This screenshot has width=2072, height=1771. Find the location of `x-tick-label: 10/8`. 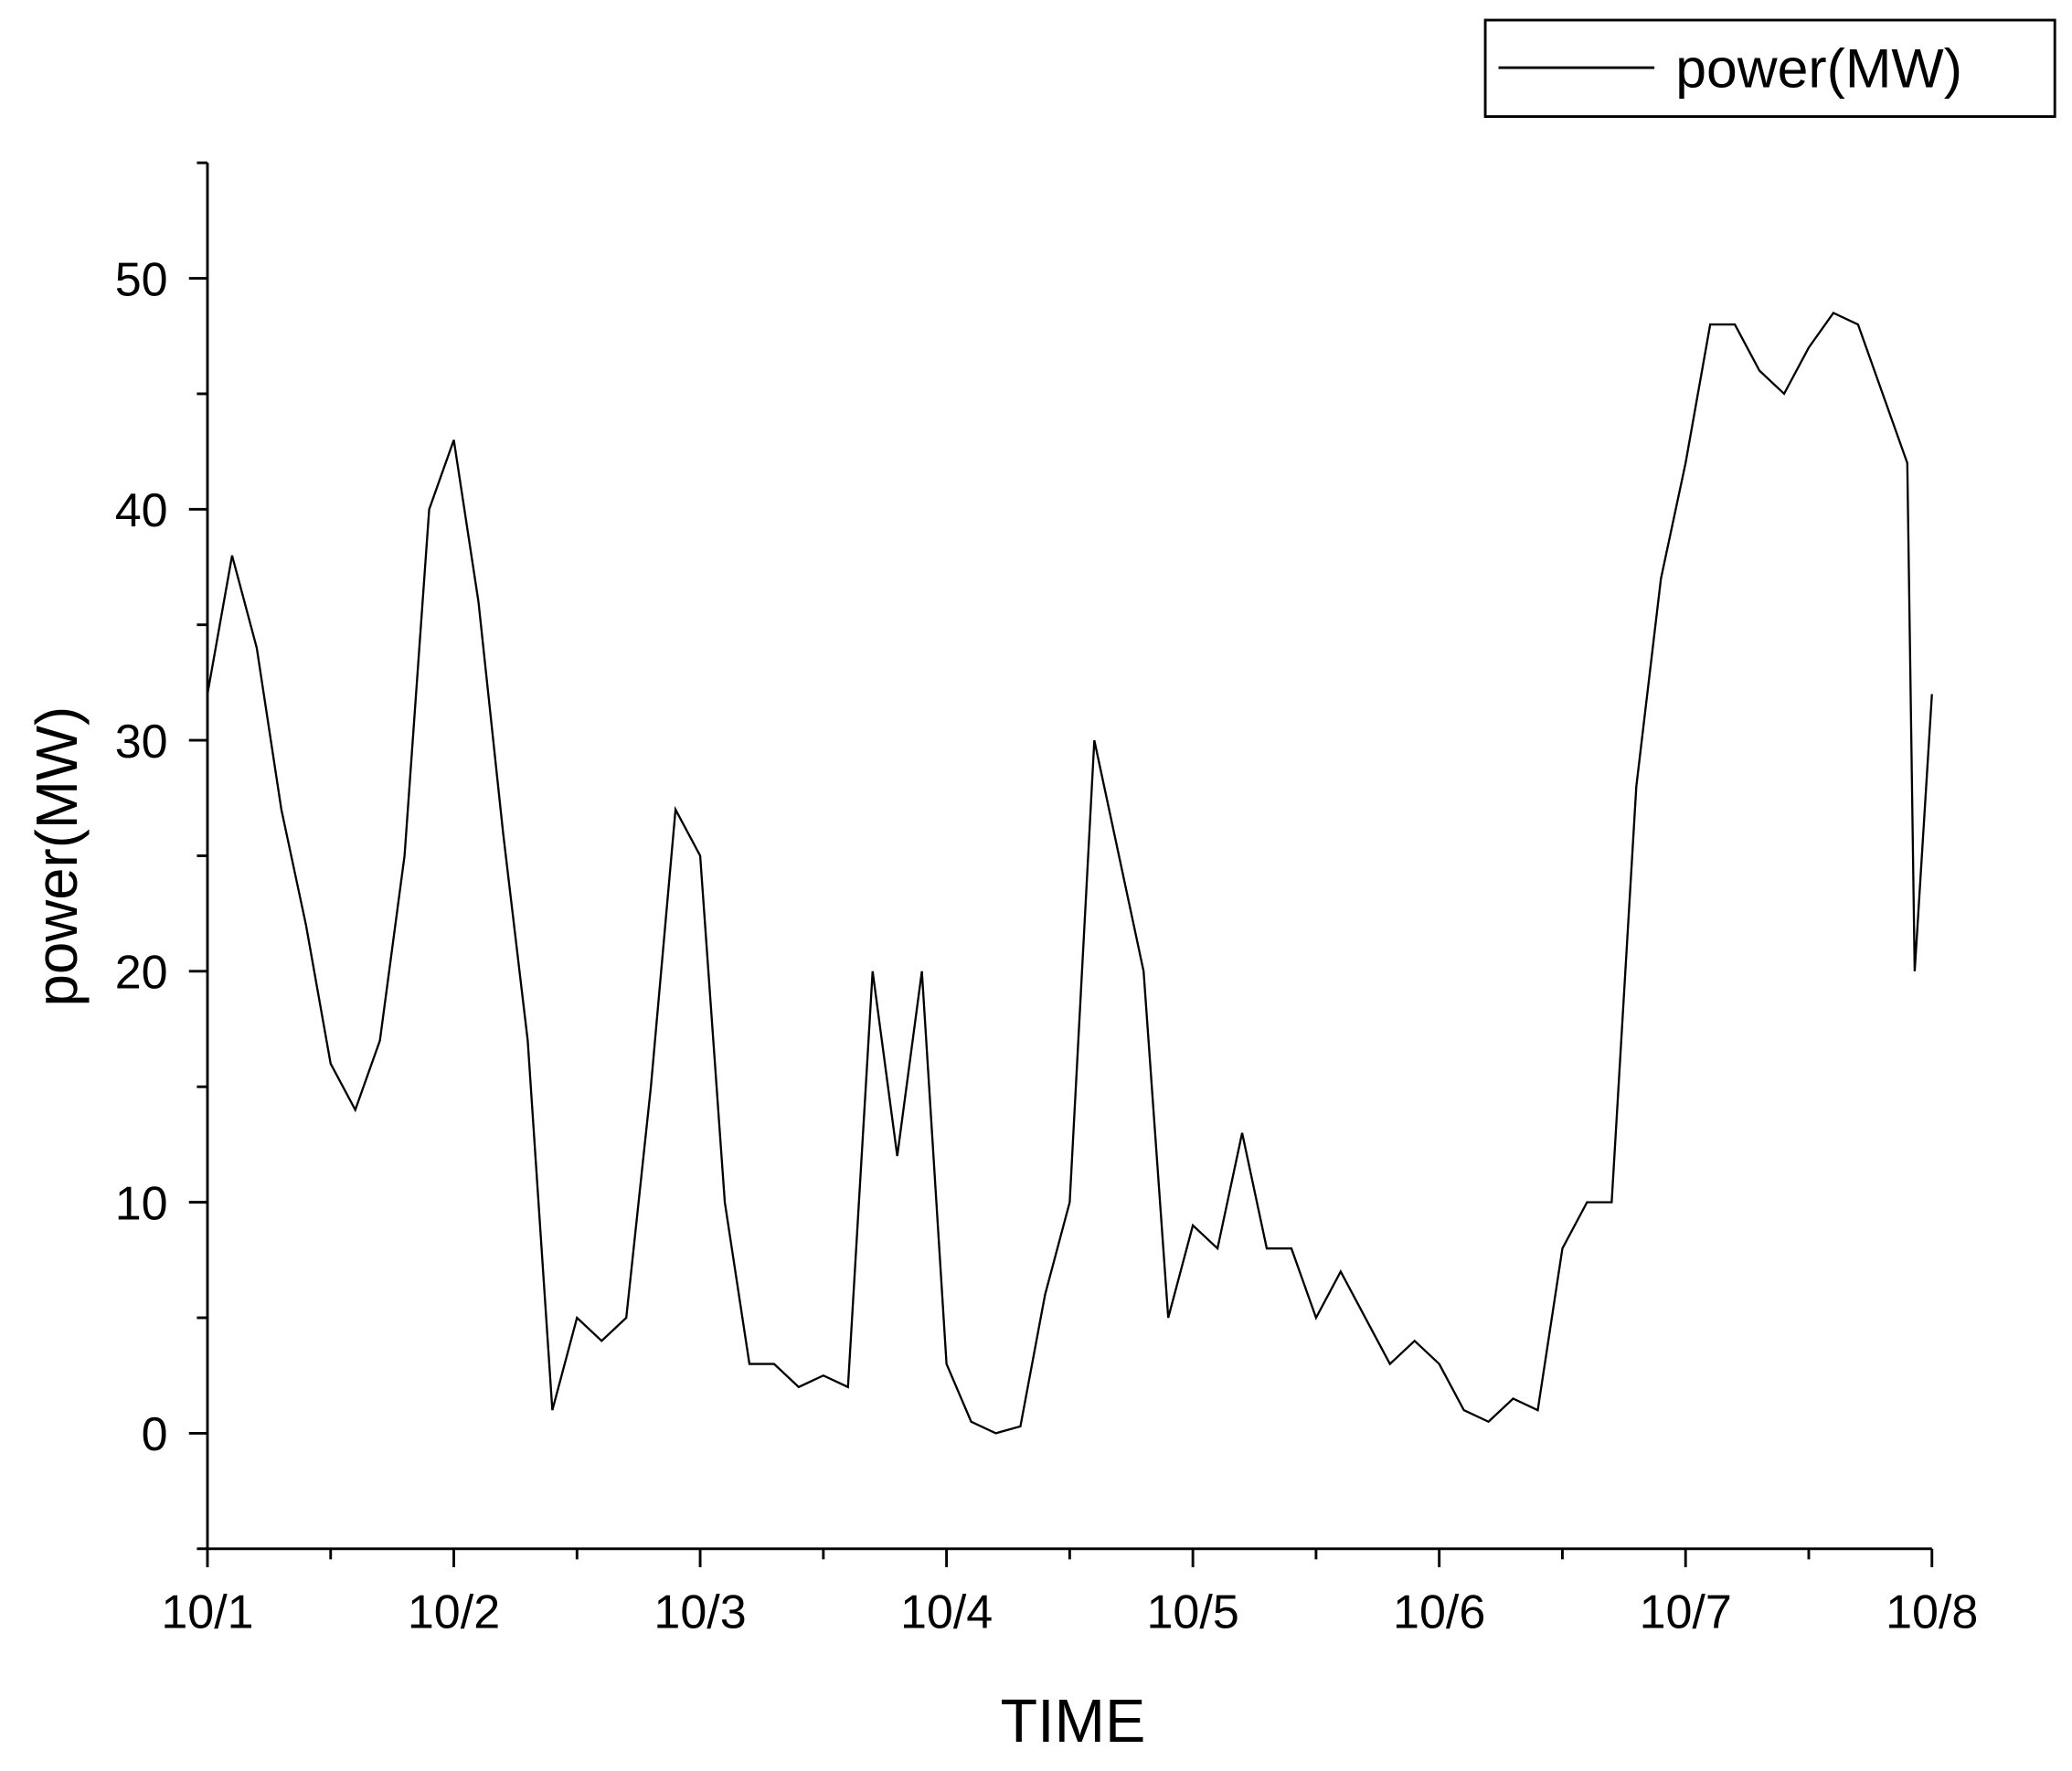

x-tick-label: 10/8 is located at coordinates (1932, 1612).